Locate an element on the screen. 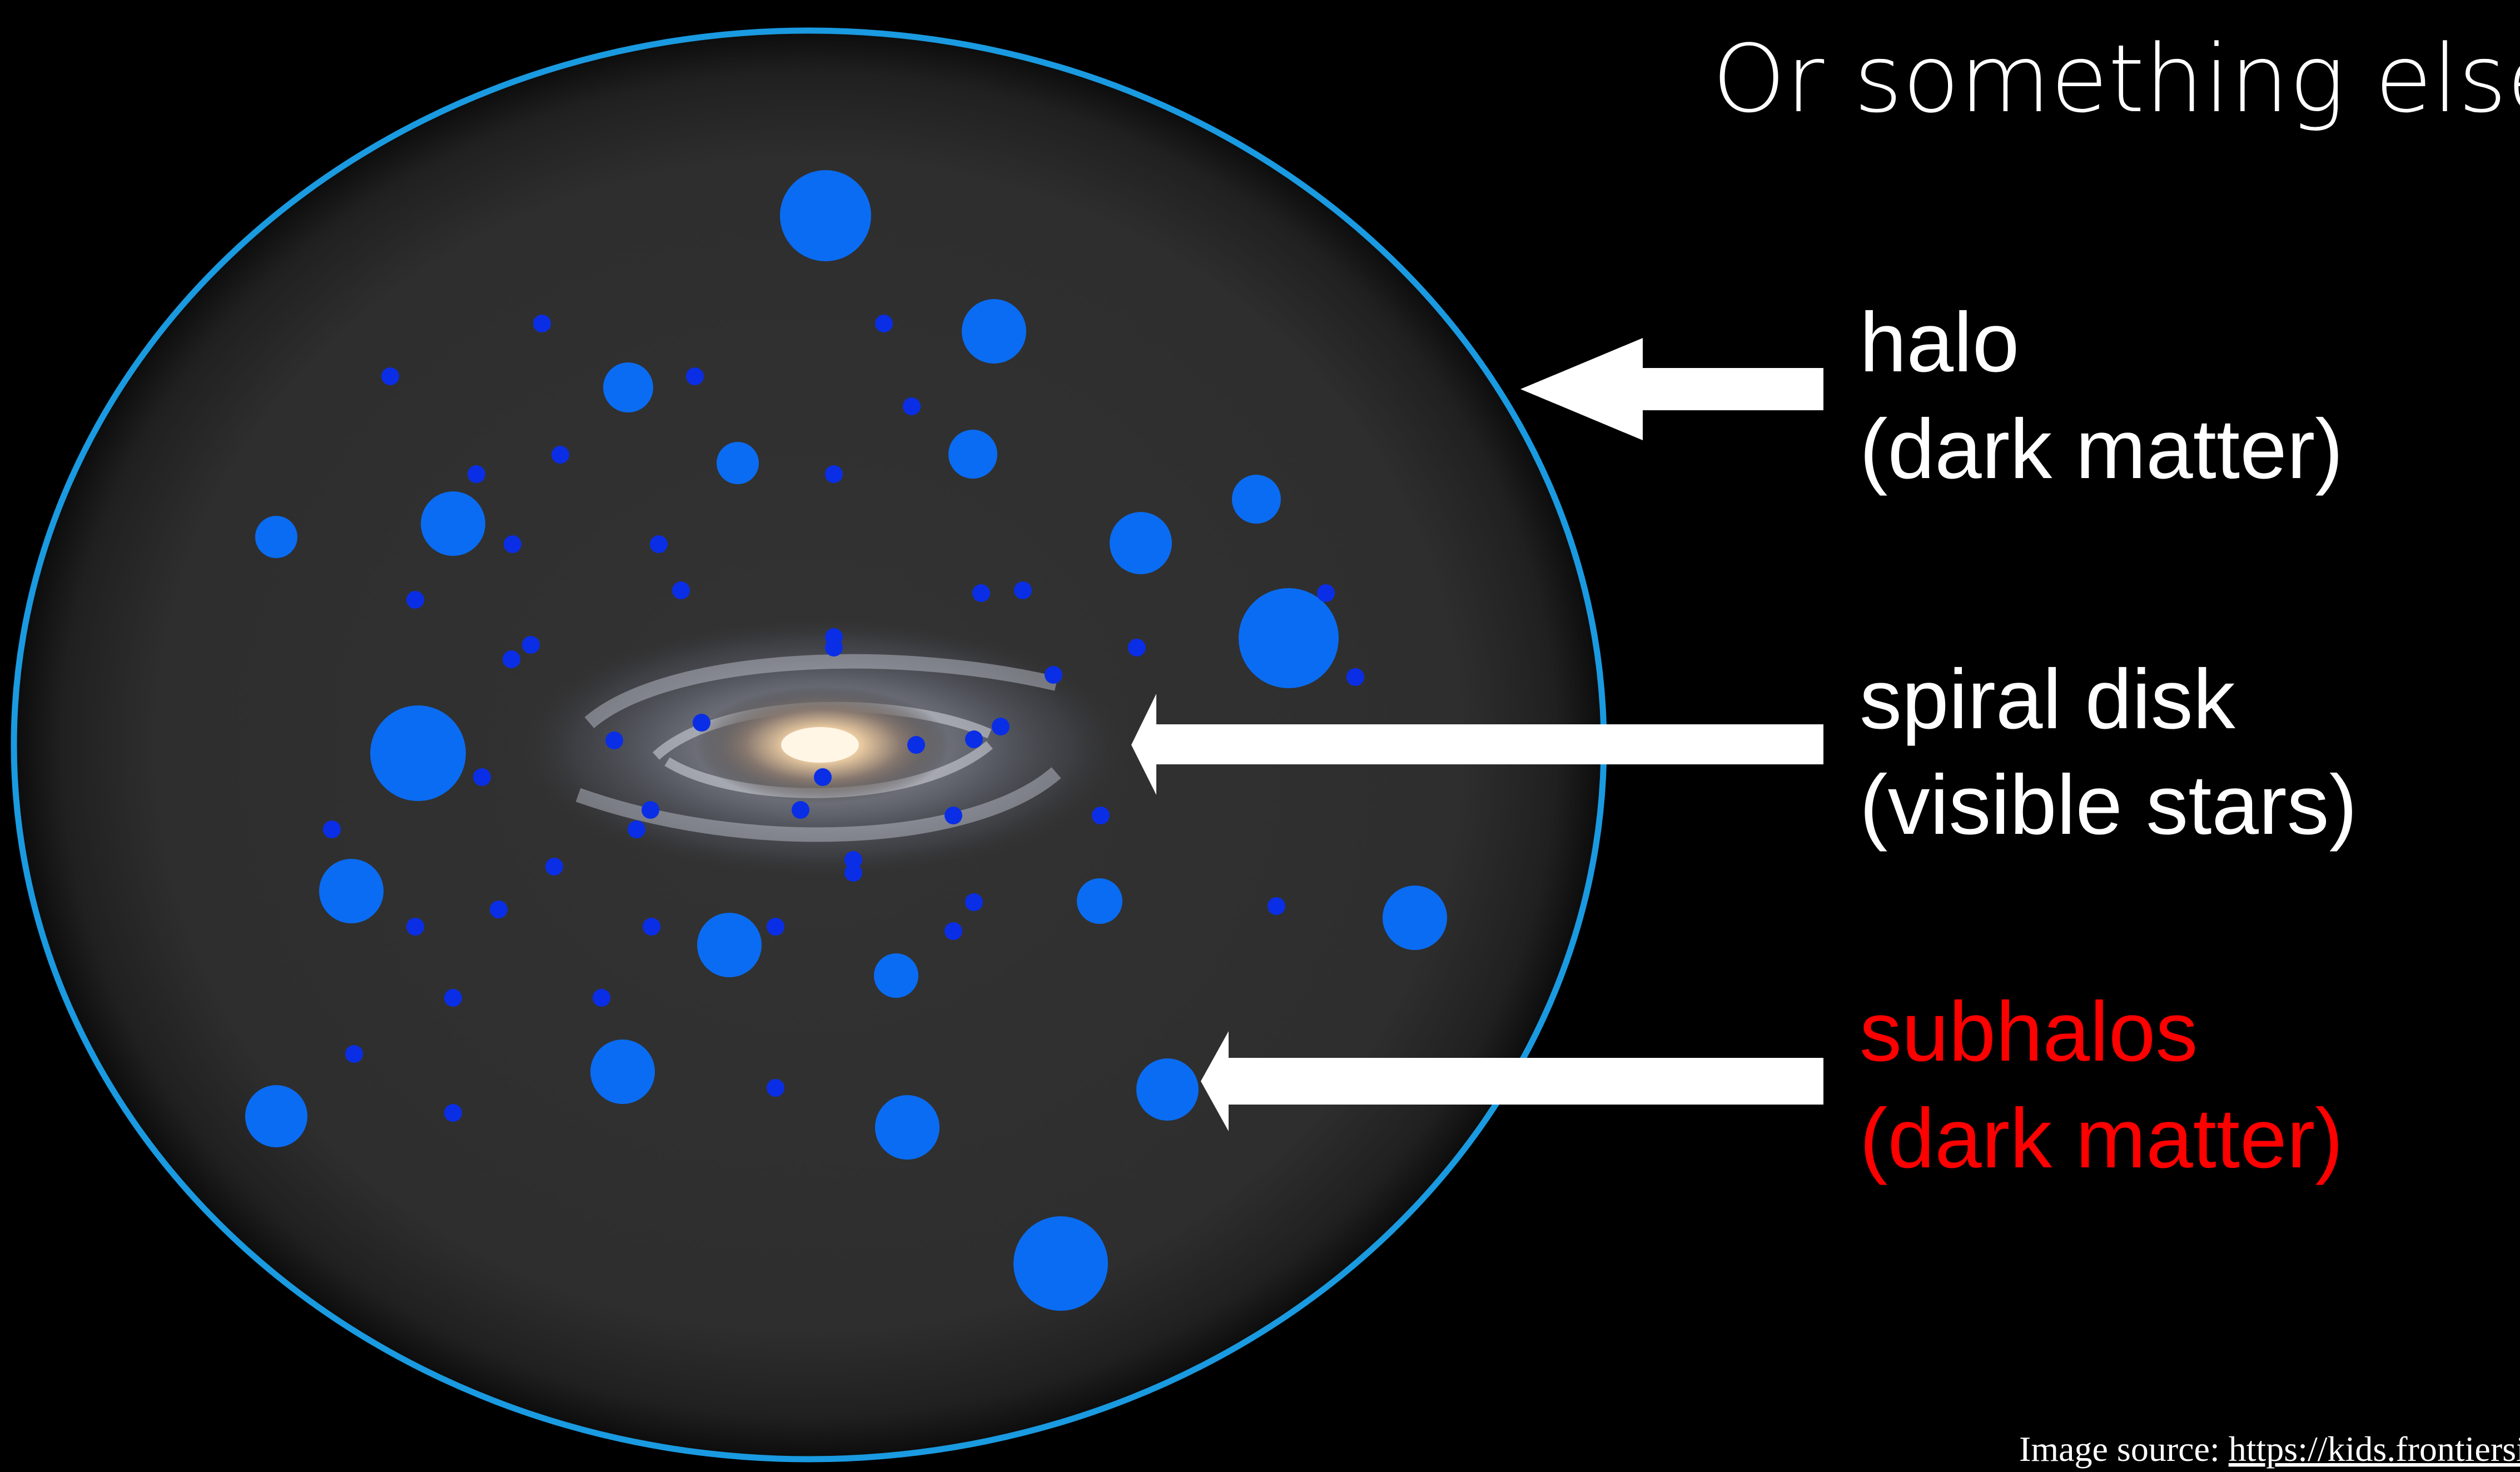 This screenshot has width=2520, height=1472. subhalos-label: subhalos (dark matter) is located at coordinates (2101, 1085).